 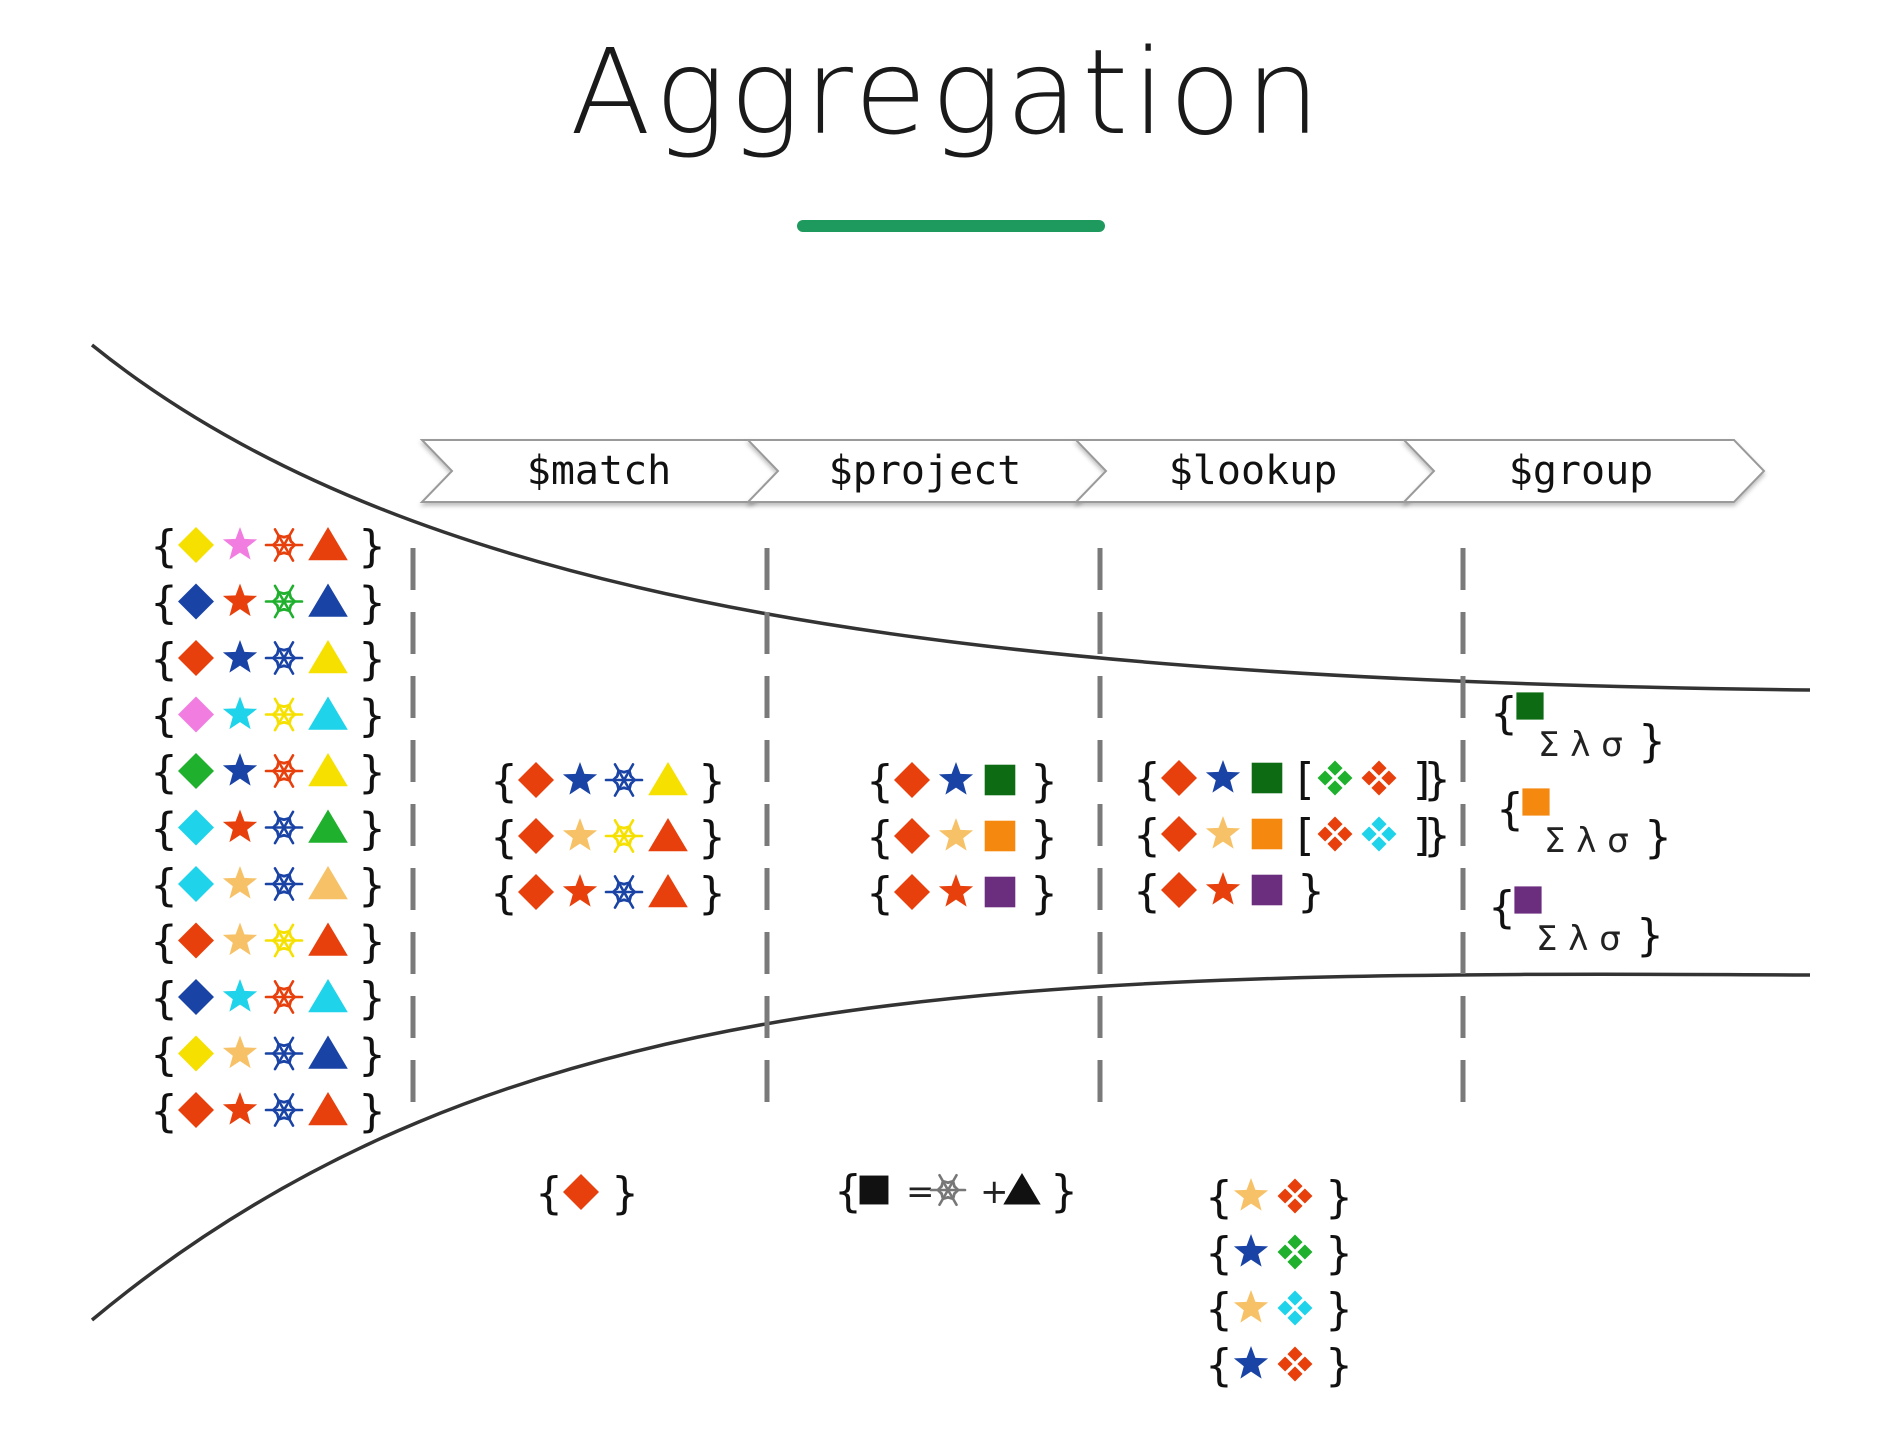 What do you see at coordinates (1229, 891) in the screenshot?
I see `lookup-output-document: {}` at bounding box center [1229, 891].